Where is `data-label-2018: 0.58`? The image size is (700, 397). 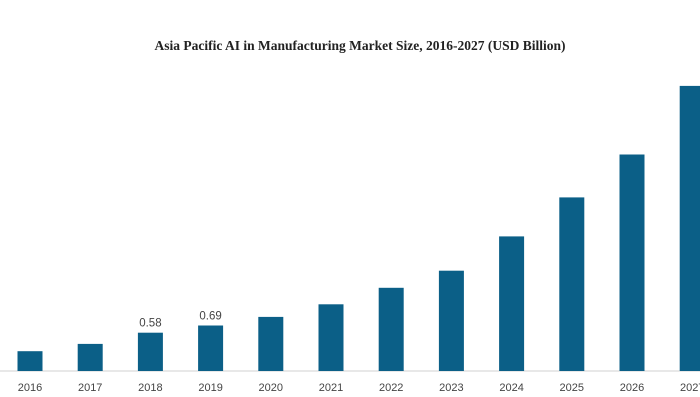
data-label-2018: 0.58 is located at coordinates (150, 324).